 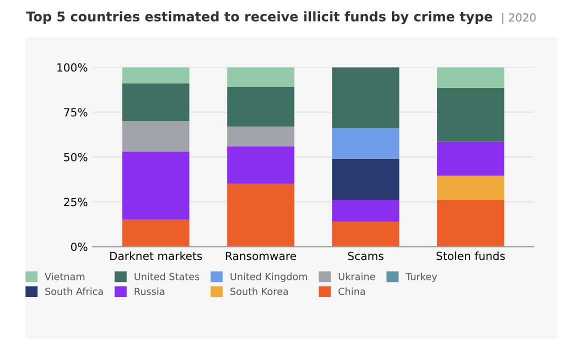 What do you see at coordinates (357, 276) in the screenshot?
I see `legend-label: Ukraine` at bounding box center [357, 276].